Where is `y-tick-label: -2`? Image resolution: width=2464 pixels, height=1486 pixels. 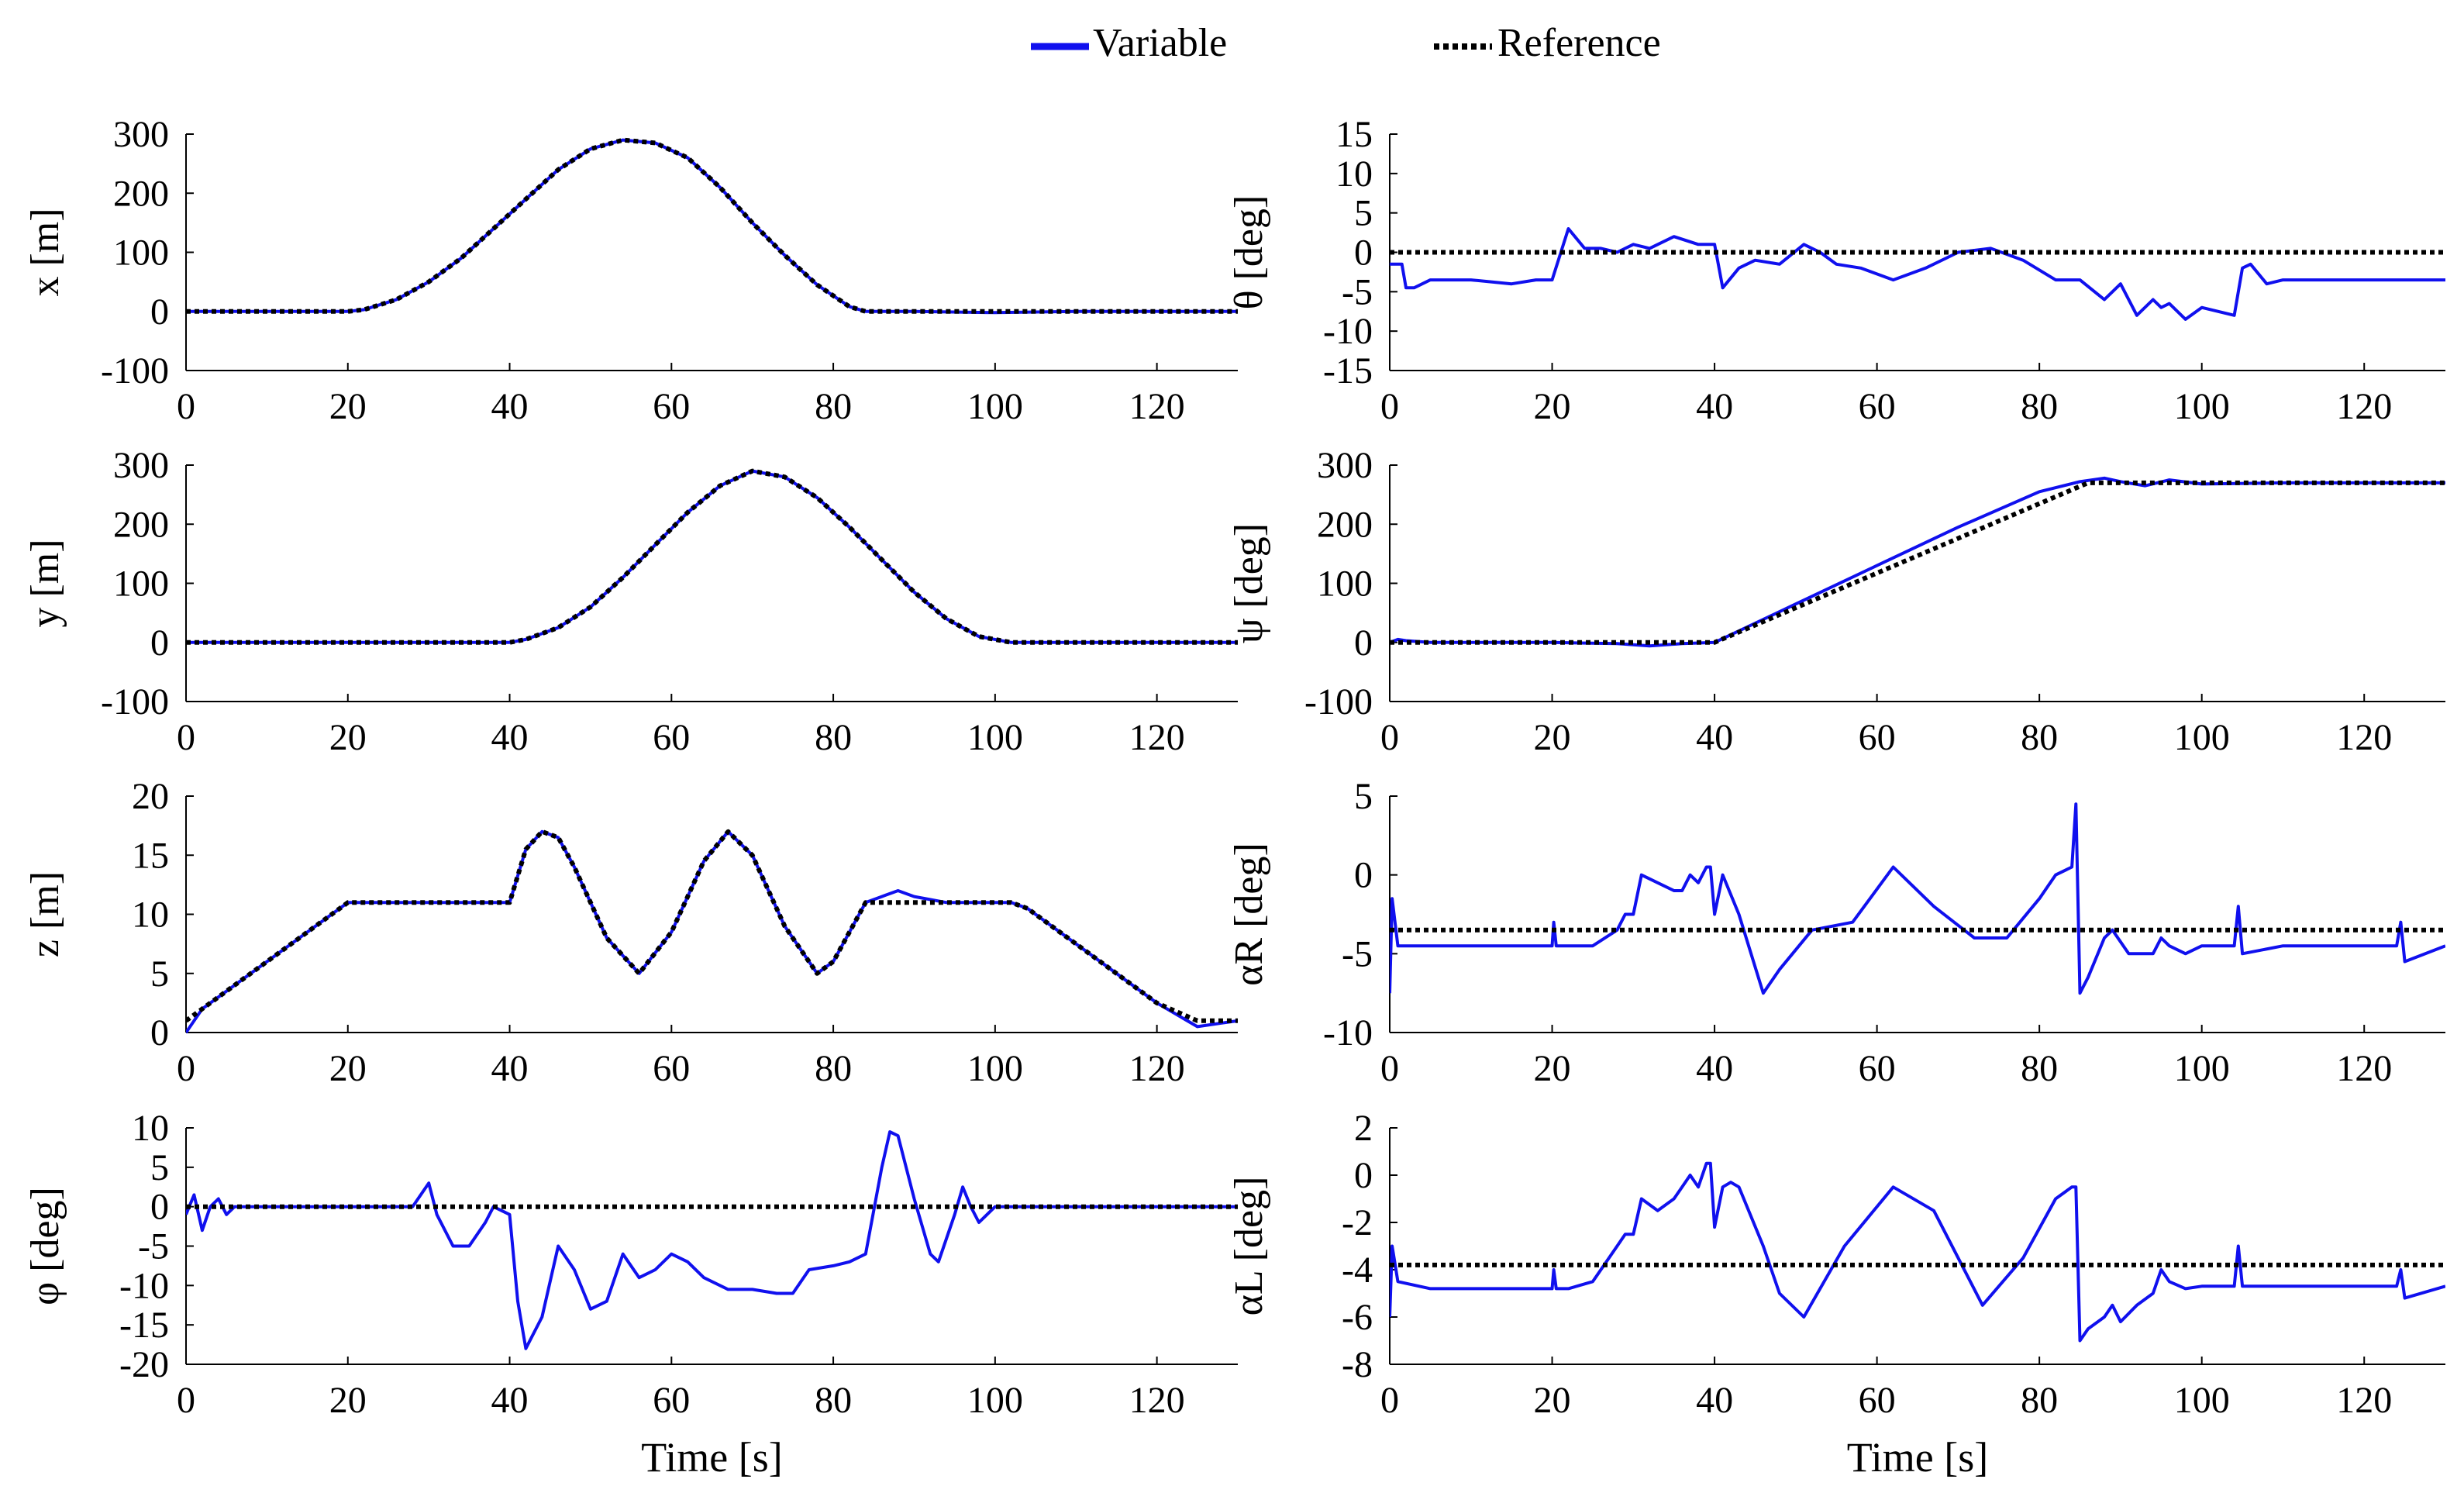
y-tick-label: -2 is located at coordinates (1357, 1222).